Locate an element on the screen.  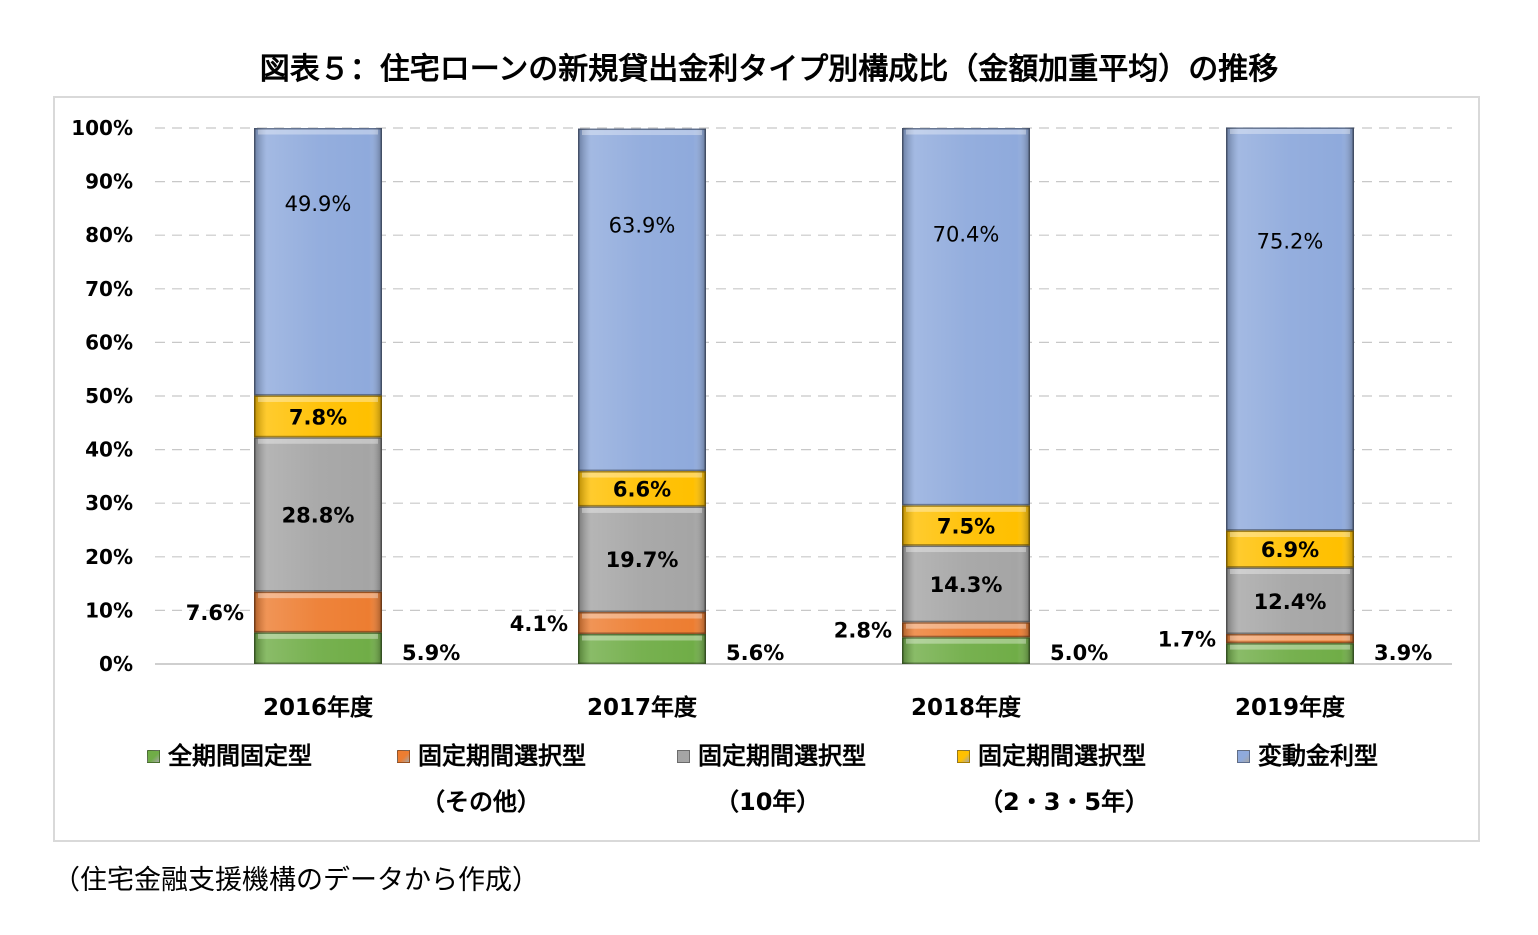
x-tick-label: 2017年度 is located at coordinates (642, 707).